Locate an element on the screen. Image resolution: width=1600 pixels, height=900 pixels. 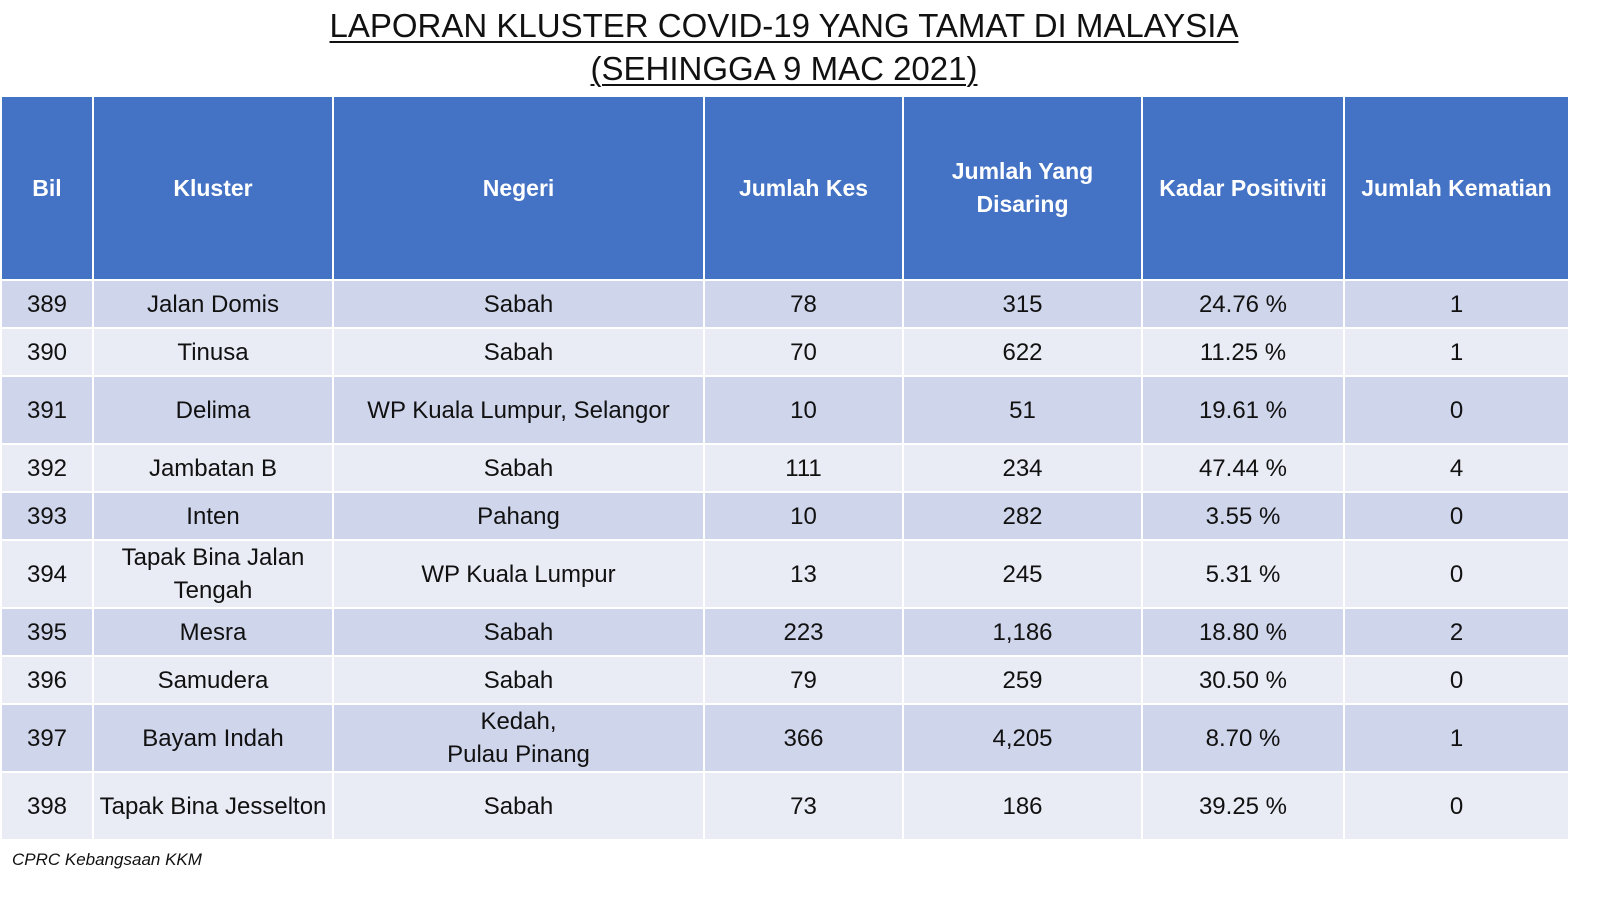
cell-kematian: 2 is located at coordinates (1456, 632).